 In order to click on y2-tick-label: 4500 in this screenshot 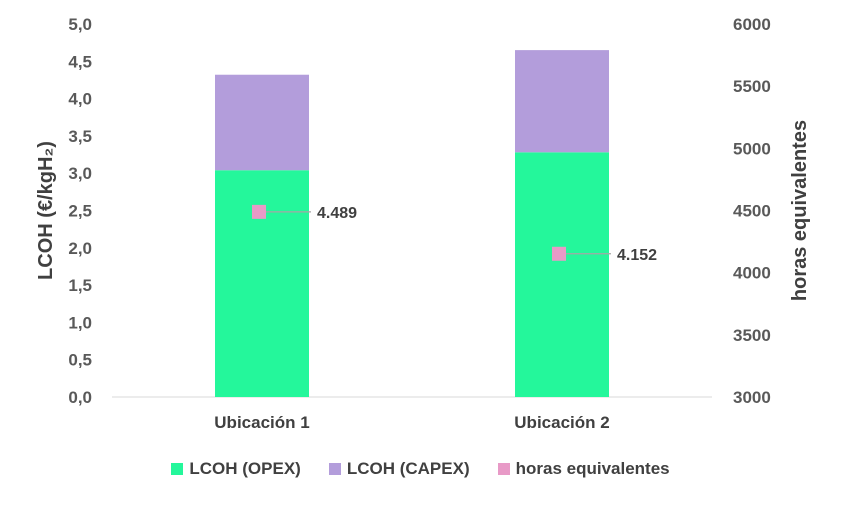, I will do `click(752, 211)`.